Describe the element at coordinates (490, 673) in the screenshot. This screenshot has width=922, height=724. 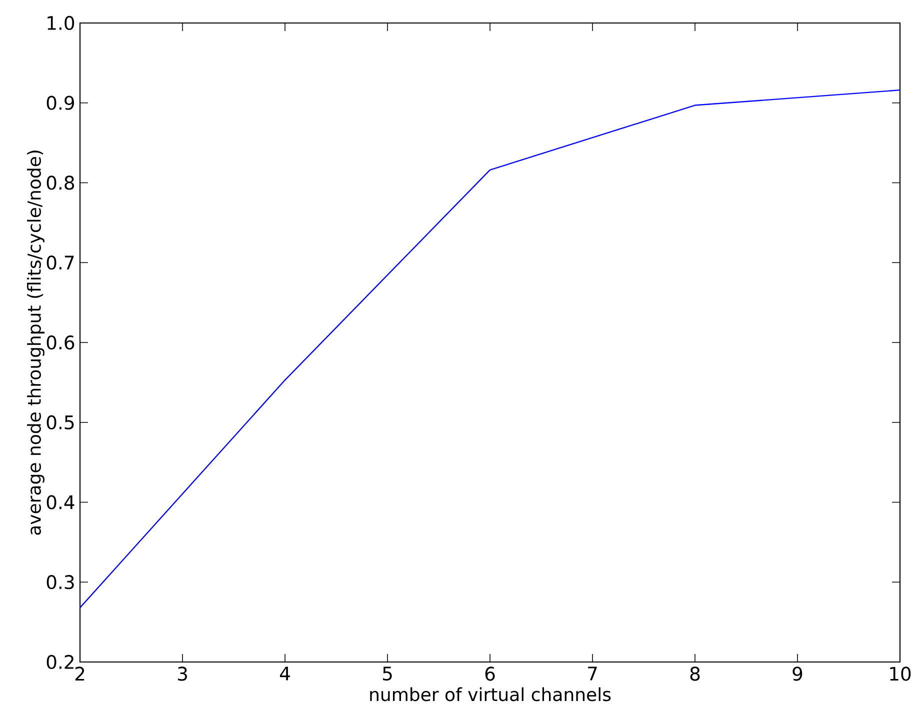
I see `x-tick-label: 6` at that location.